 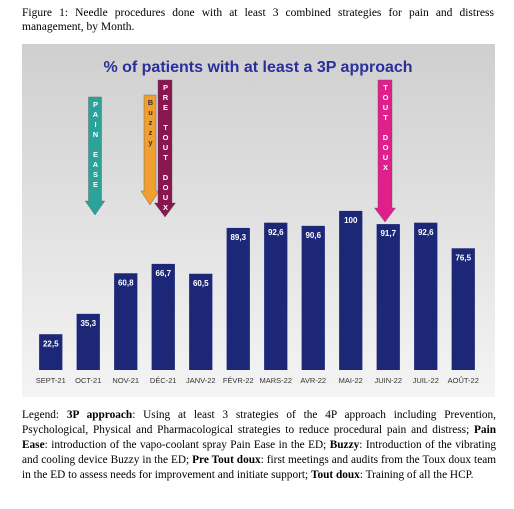 What do you see at coordinates (385, 128) in the screenshot?
I see `annotation-label: TOUT DOUX` at bounding box center [385, 128].